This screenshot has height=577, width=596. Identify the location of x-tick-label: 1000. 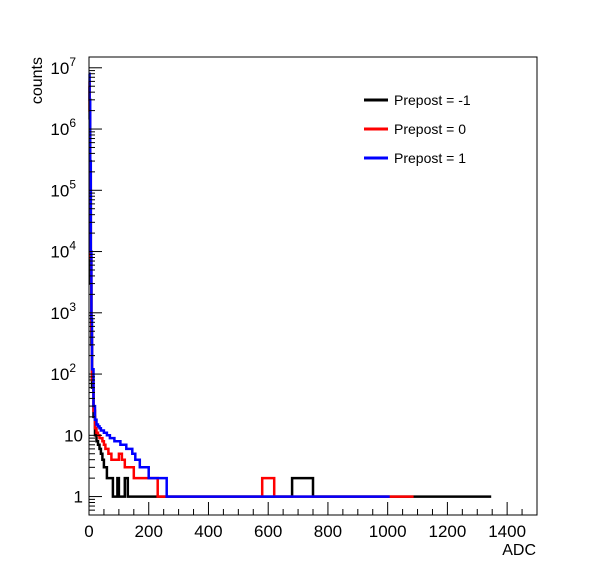
(388, 531).